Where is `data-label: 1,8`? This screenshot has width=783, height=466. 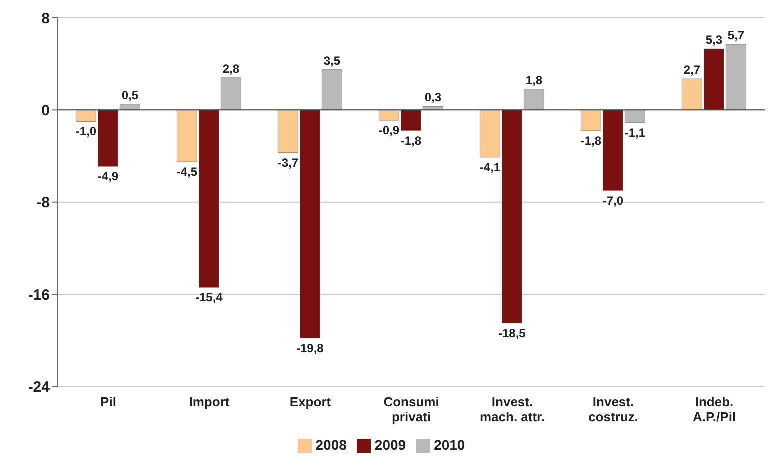 data-label: 1,8 is located at coordinates (534, 80).